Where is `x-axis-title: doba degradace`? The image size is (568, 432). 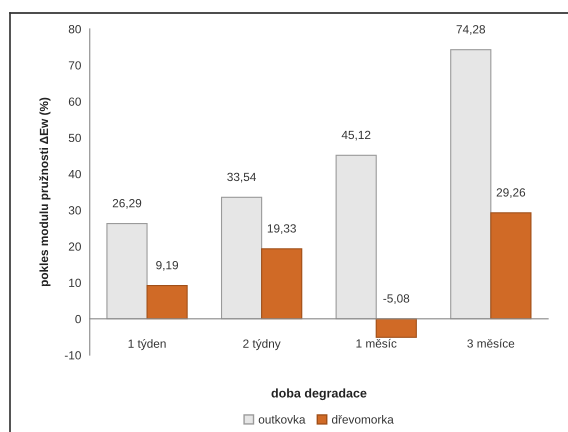 x-axis-title: doba degradace is located at coordinates (319, 394).